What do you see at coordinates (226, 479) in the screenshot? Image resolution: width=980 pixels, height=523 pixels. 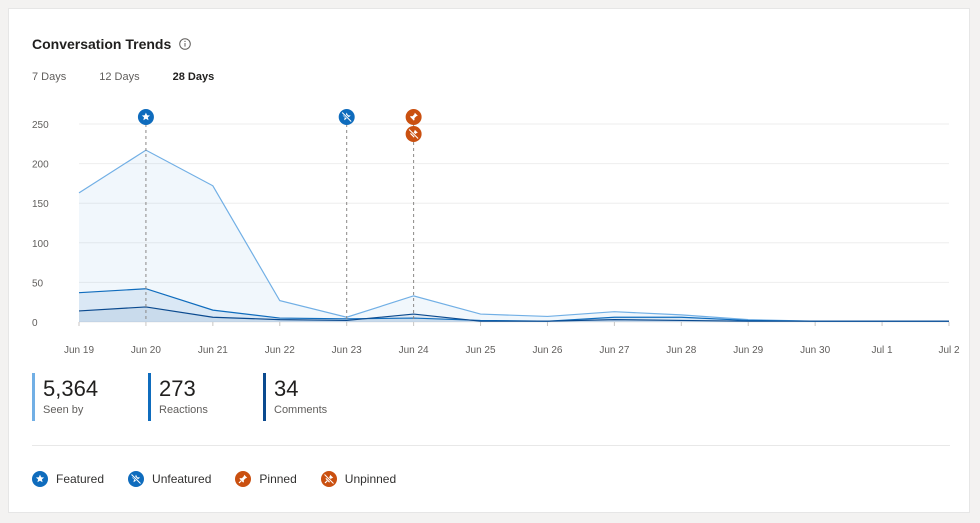 I see `legend: Featured Unfeatured Pinned` at bounding box center [226, 479].